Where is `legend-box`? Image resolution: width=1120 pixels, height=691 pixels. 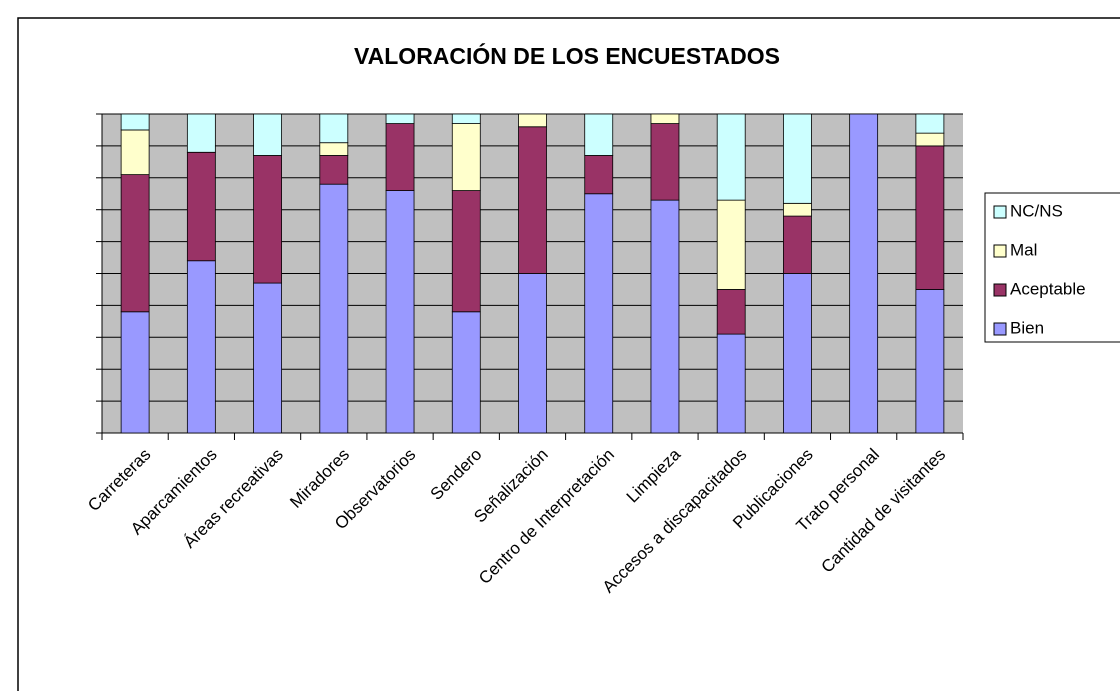 legend-box is located at coordinates (1052, 267).